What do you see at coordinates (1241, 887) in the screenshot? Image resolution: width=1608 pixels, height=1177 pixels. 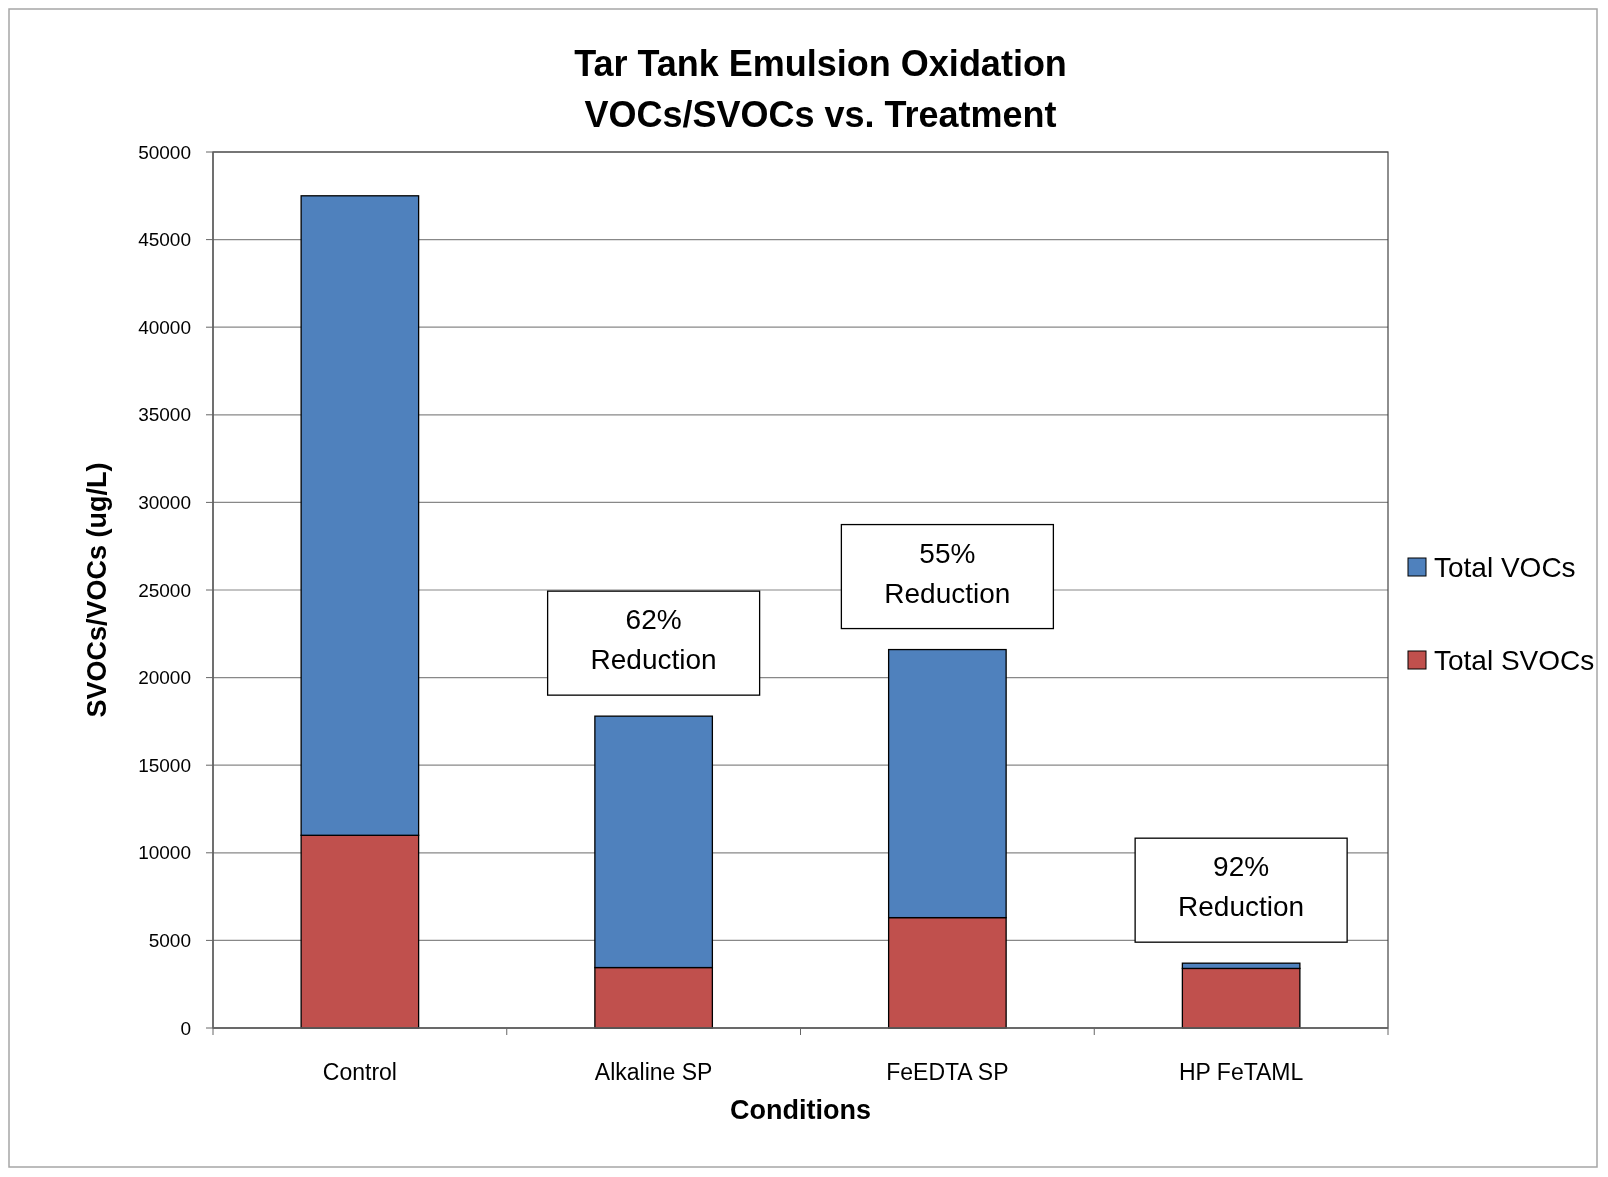 I see `annotation: 92% Reduction` at bounding box center [1241, 887].